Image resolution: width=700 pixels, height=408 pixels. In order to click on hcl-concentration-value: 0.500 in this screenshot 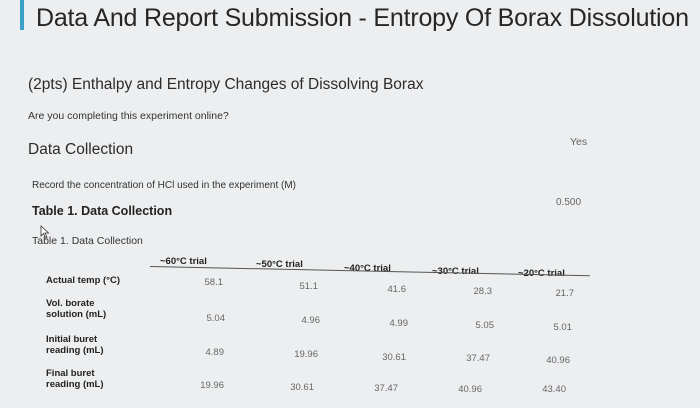, I will do `click(569, 202)`.